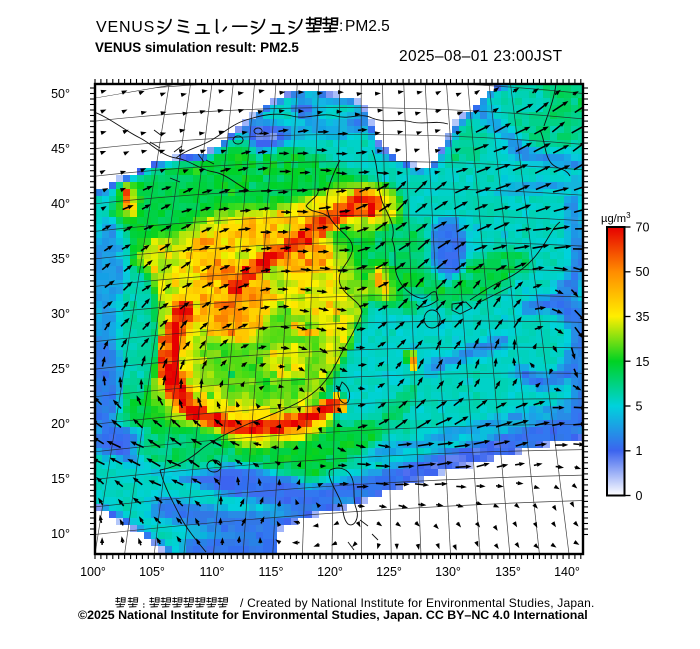  Describe the element at coordinates (508, 572) in the screenshot. I see `svg-text: 135°` at that location.